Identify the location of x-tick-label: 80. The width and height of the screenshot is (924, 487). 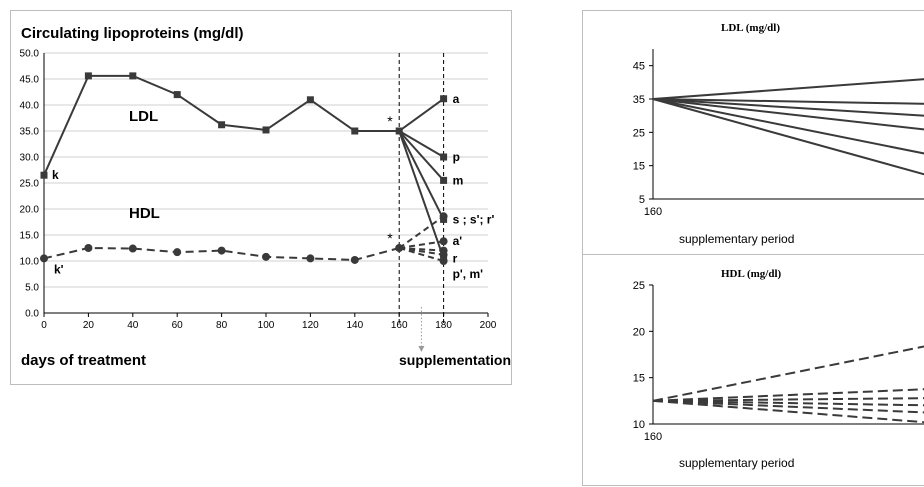
(222, 325).